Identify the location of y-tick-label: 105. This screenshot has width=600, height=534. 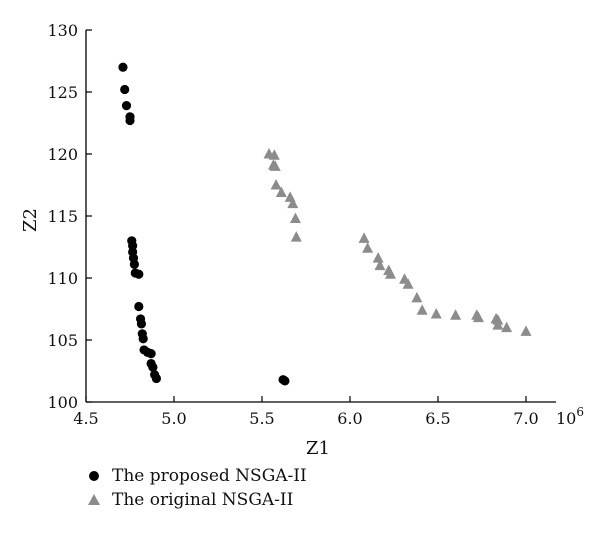
(62, 340).